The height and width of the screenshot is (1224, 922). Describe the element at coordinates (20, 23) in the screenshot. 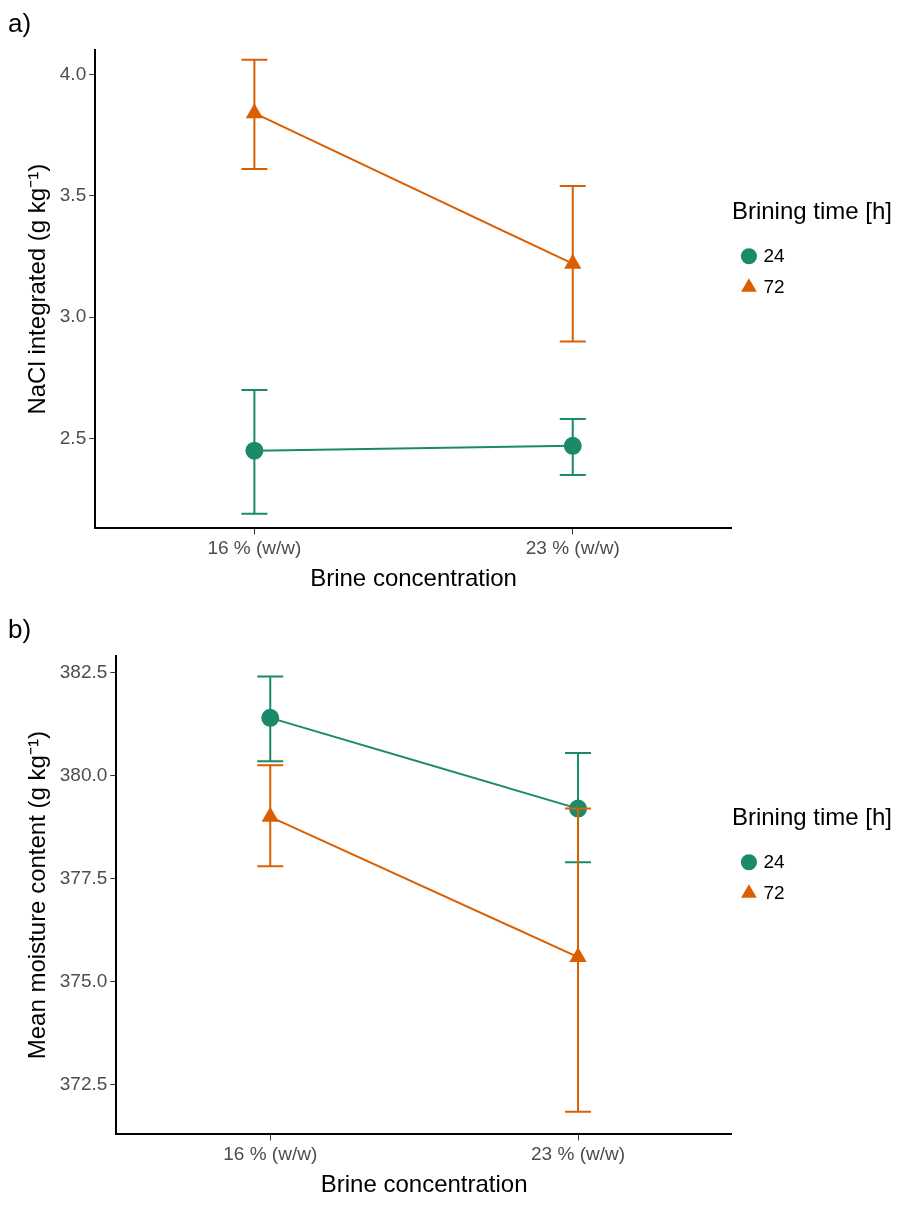

I see `text: a)` at that location.